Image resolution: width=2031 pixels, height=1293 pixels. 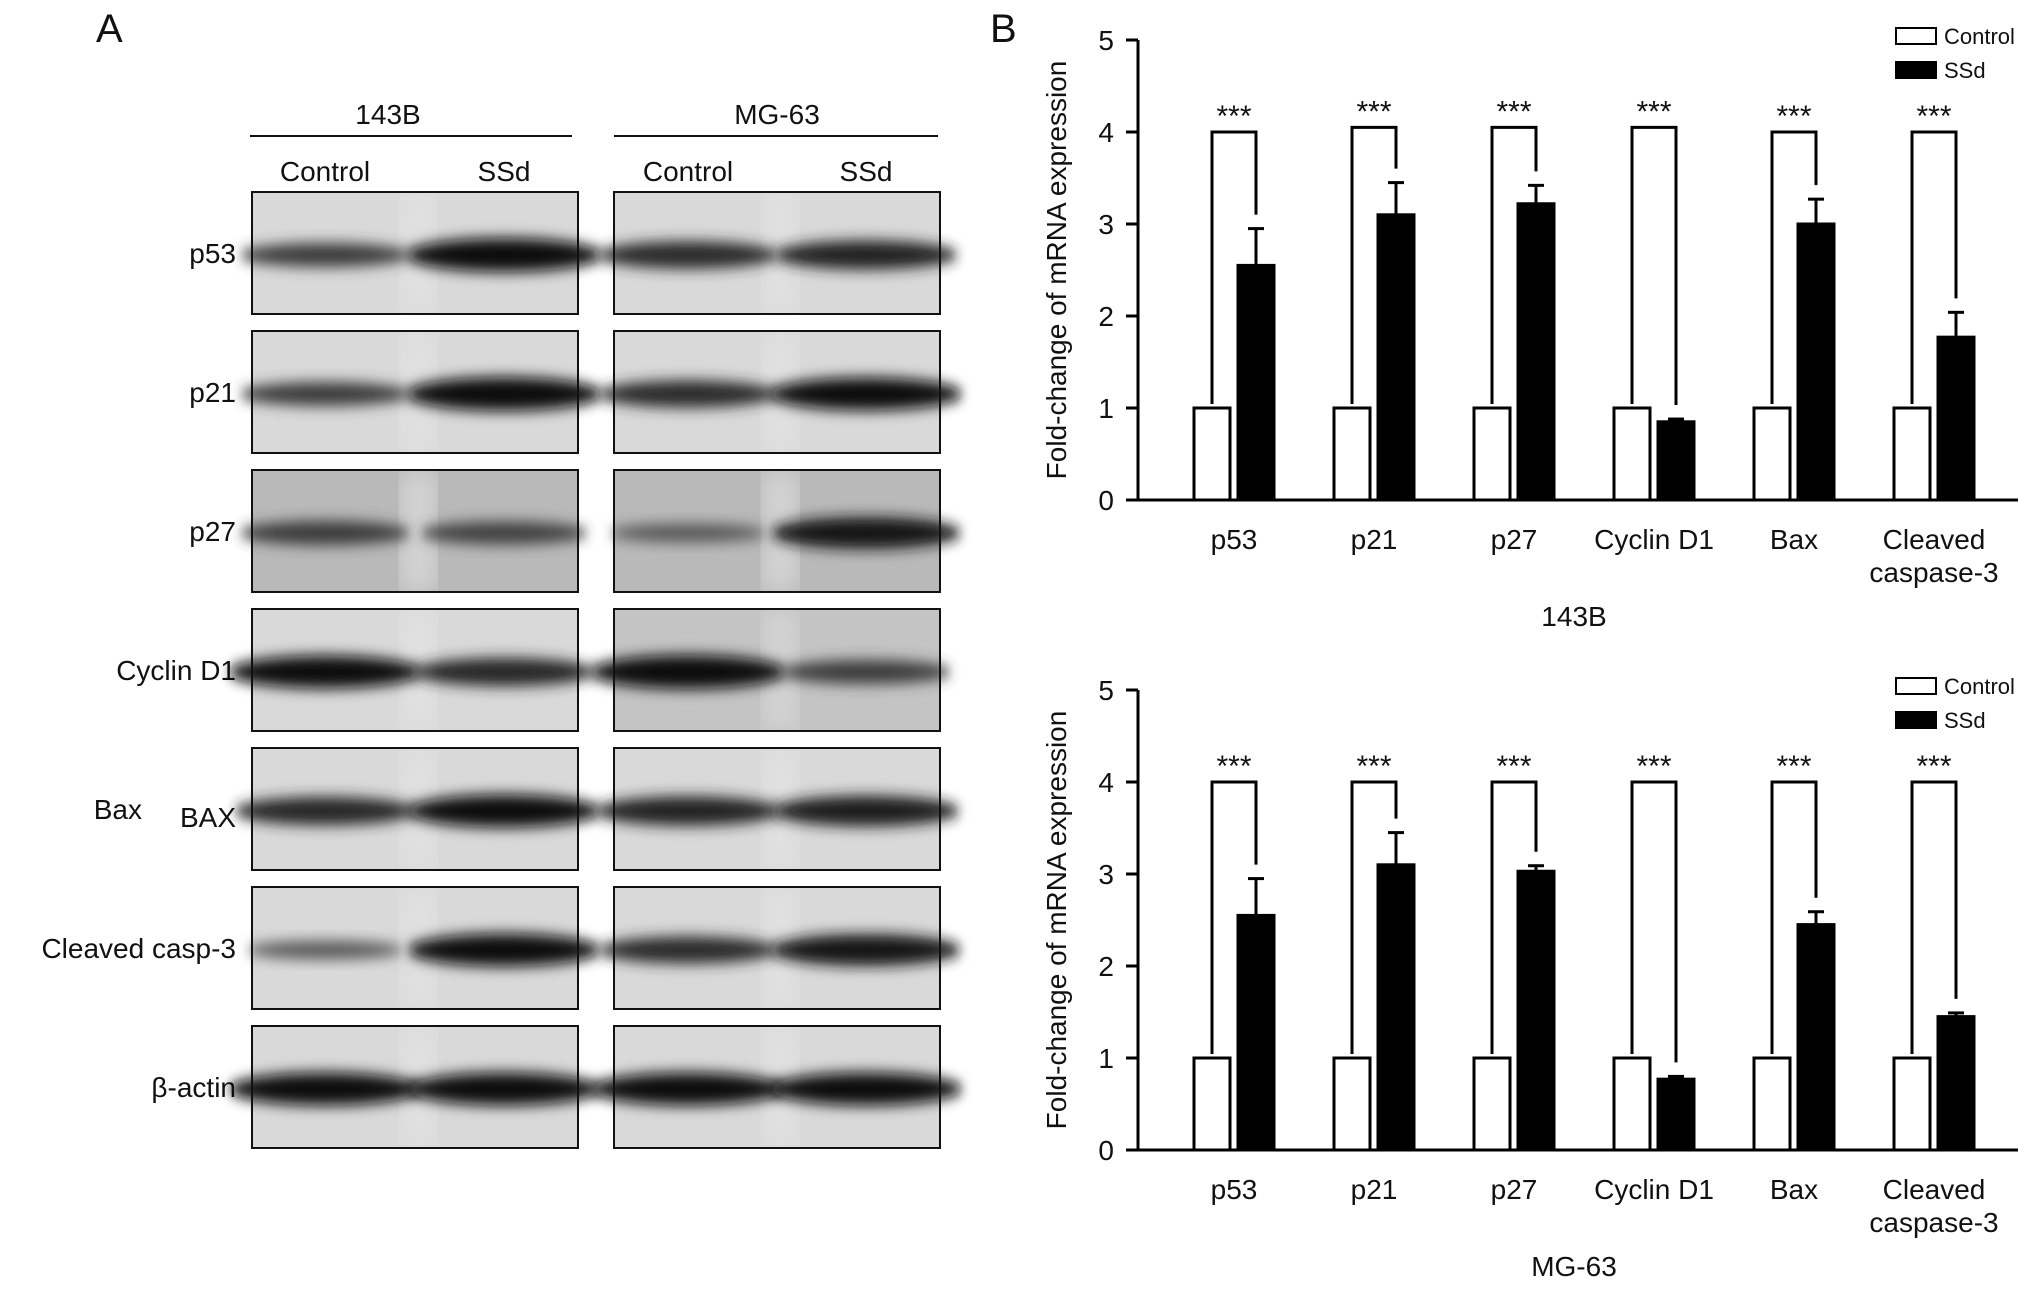 What do you see at coordinates (777, 114) in the screenshot?
I see `cell-line-label: MG-63` at bounding box center [777, 114].